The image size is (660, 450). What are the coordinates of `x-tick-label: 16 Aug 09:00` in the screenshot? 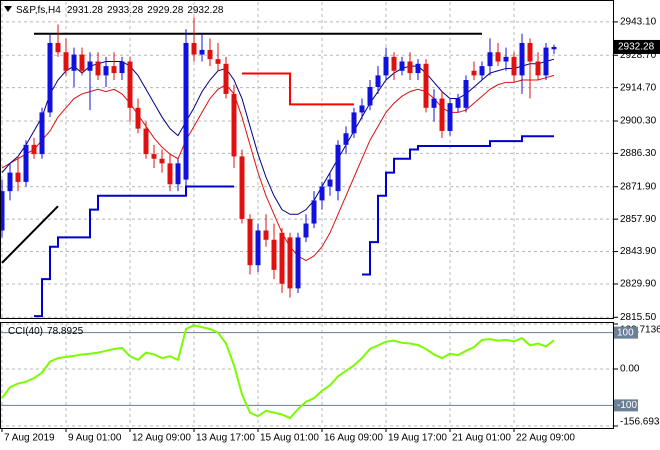 It's located at (353, 438).